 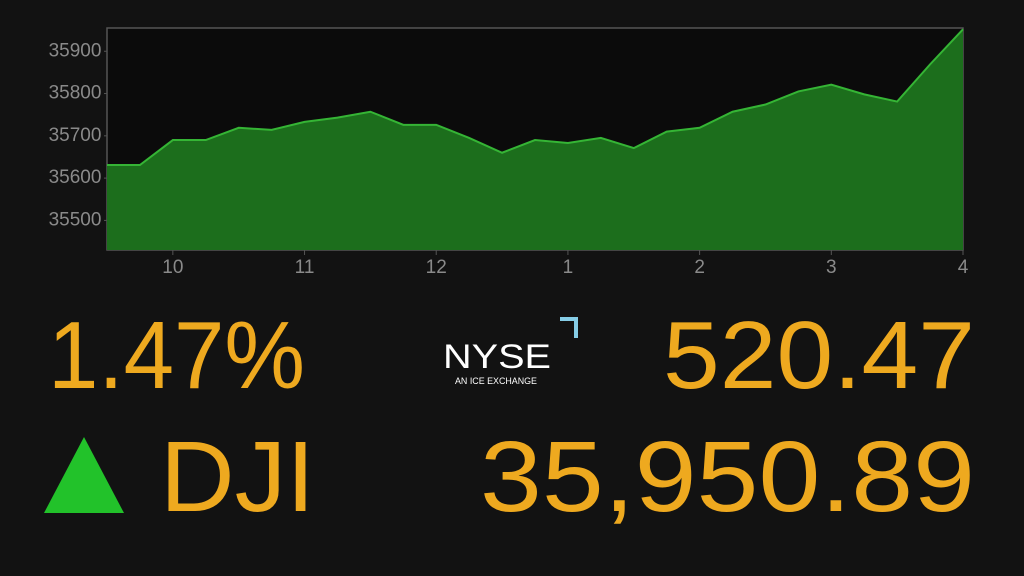 I want to click on up-arrow, so click(x=84, y=475).